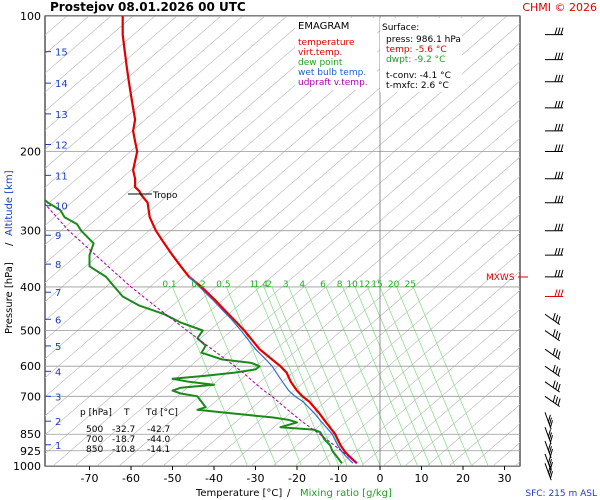 This screenshot has width=600, height=500. What do you see at coordinates (561, 494) in the screenshot?
I see `sfc-label: SFC: 215 m ASL` at bounding box center [561, 494].